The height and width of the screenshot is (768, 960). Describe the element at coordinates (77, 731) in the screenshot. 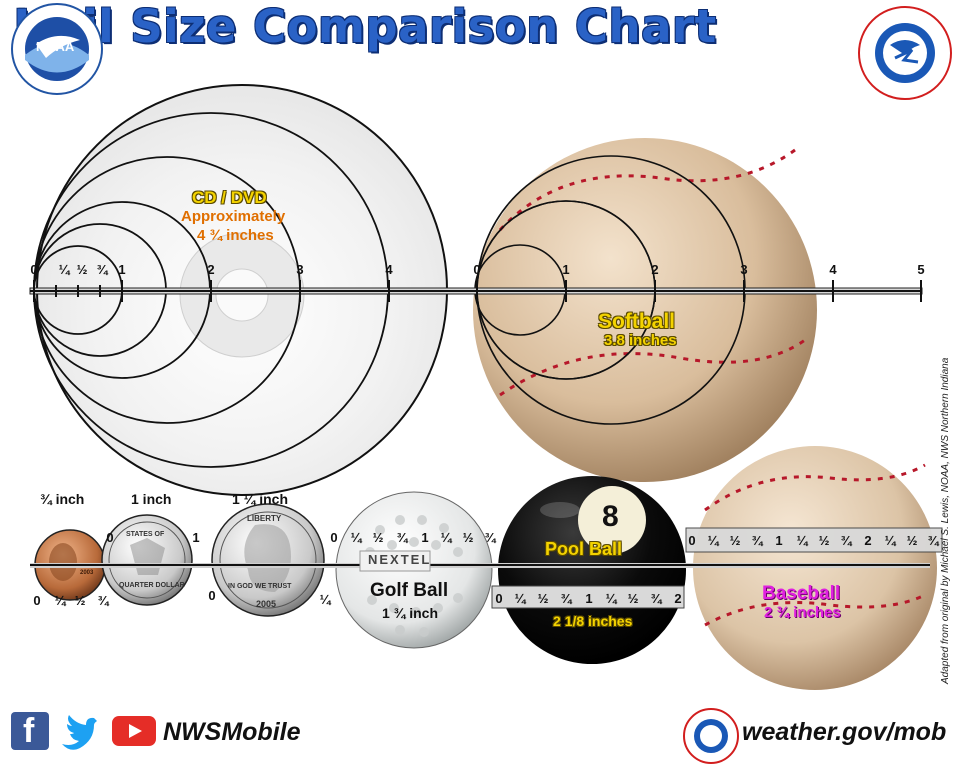

I see `twitter-icon` at that location.